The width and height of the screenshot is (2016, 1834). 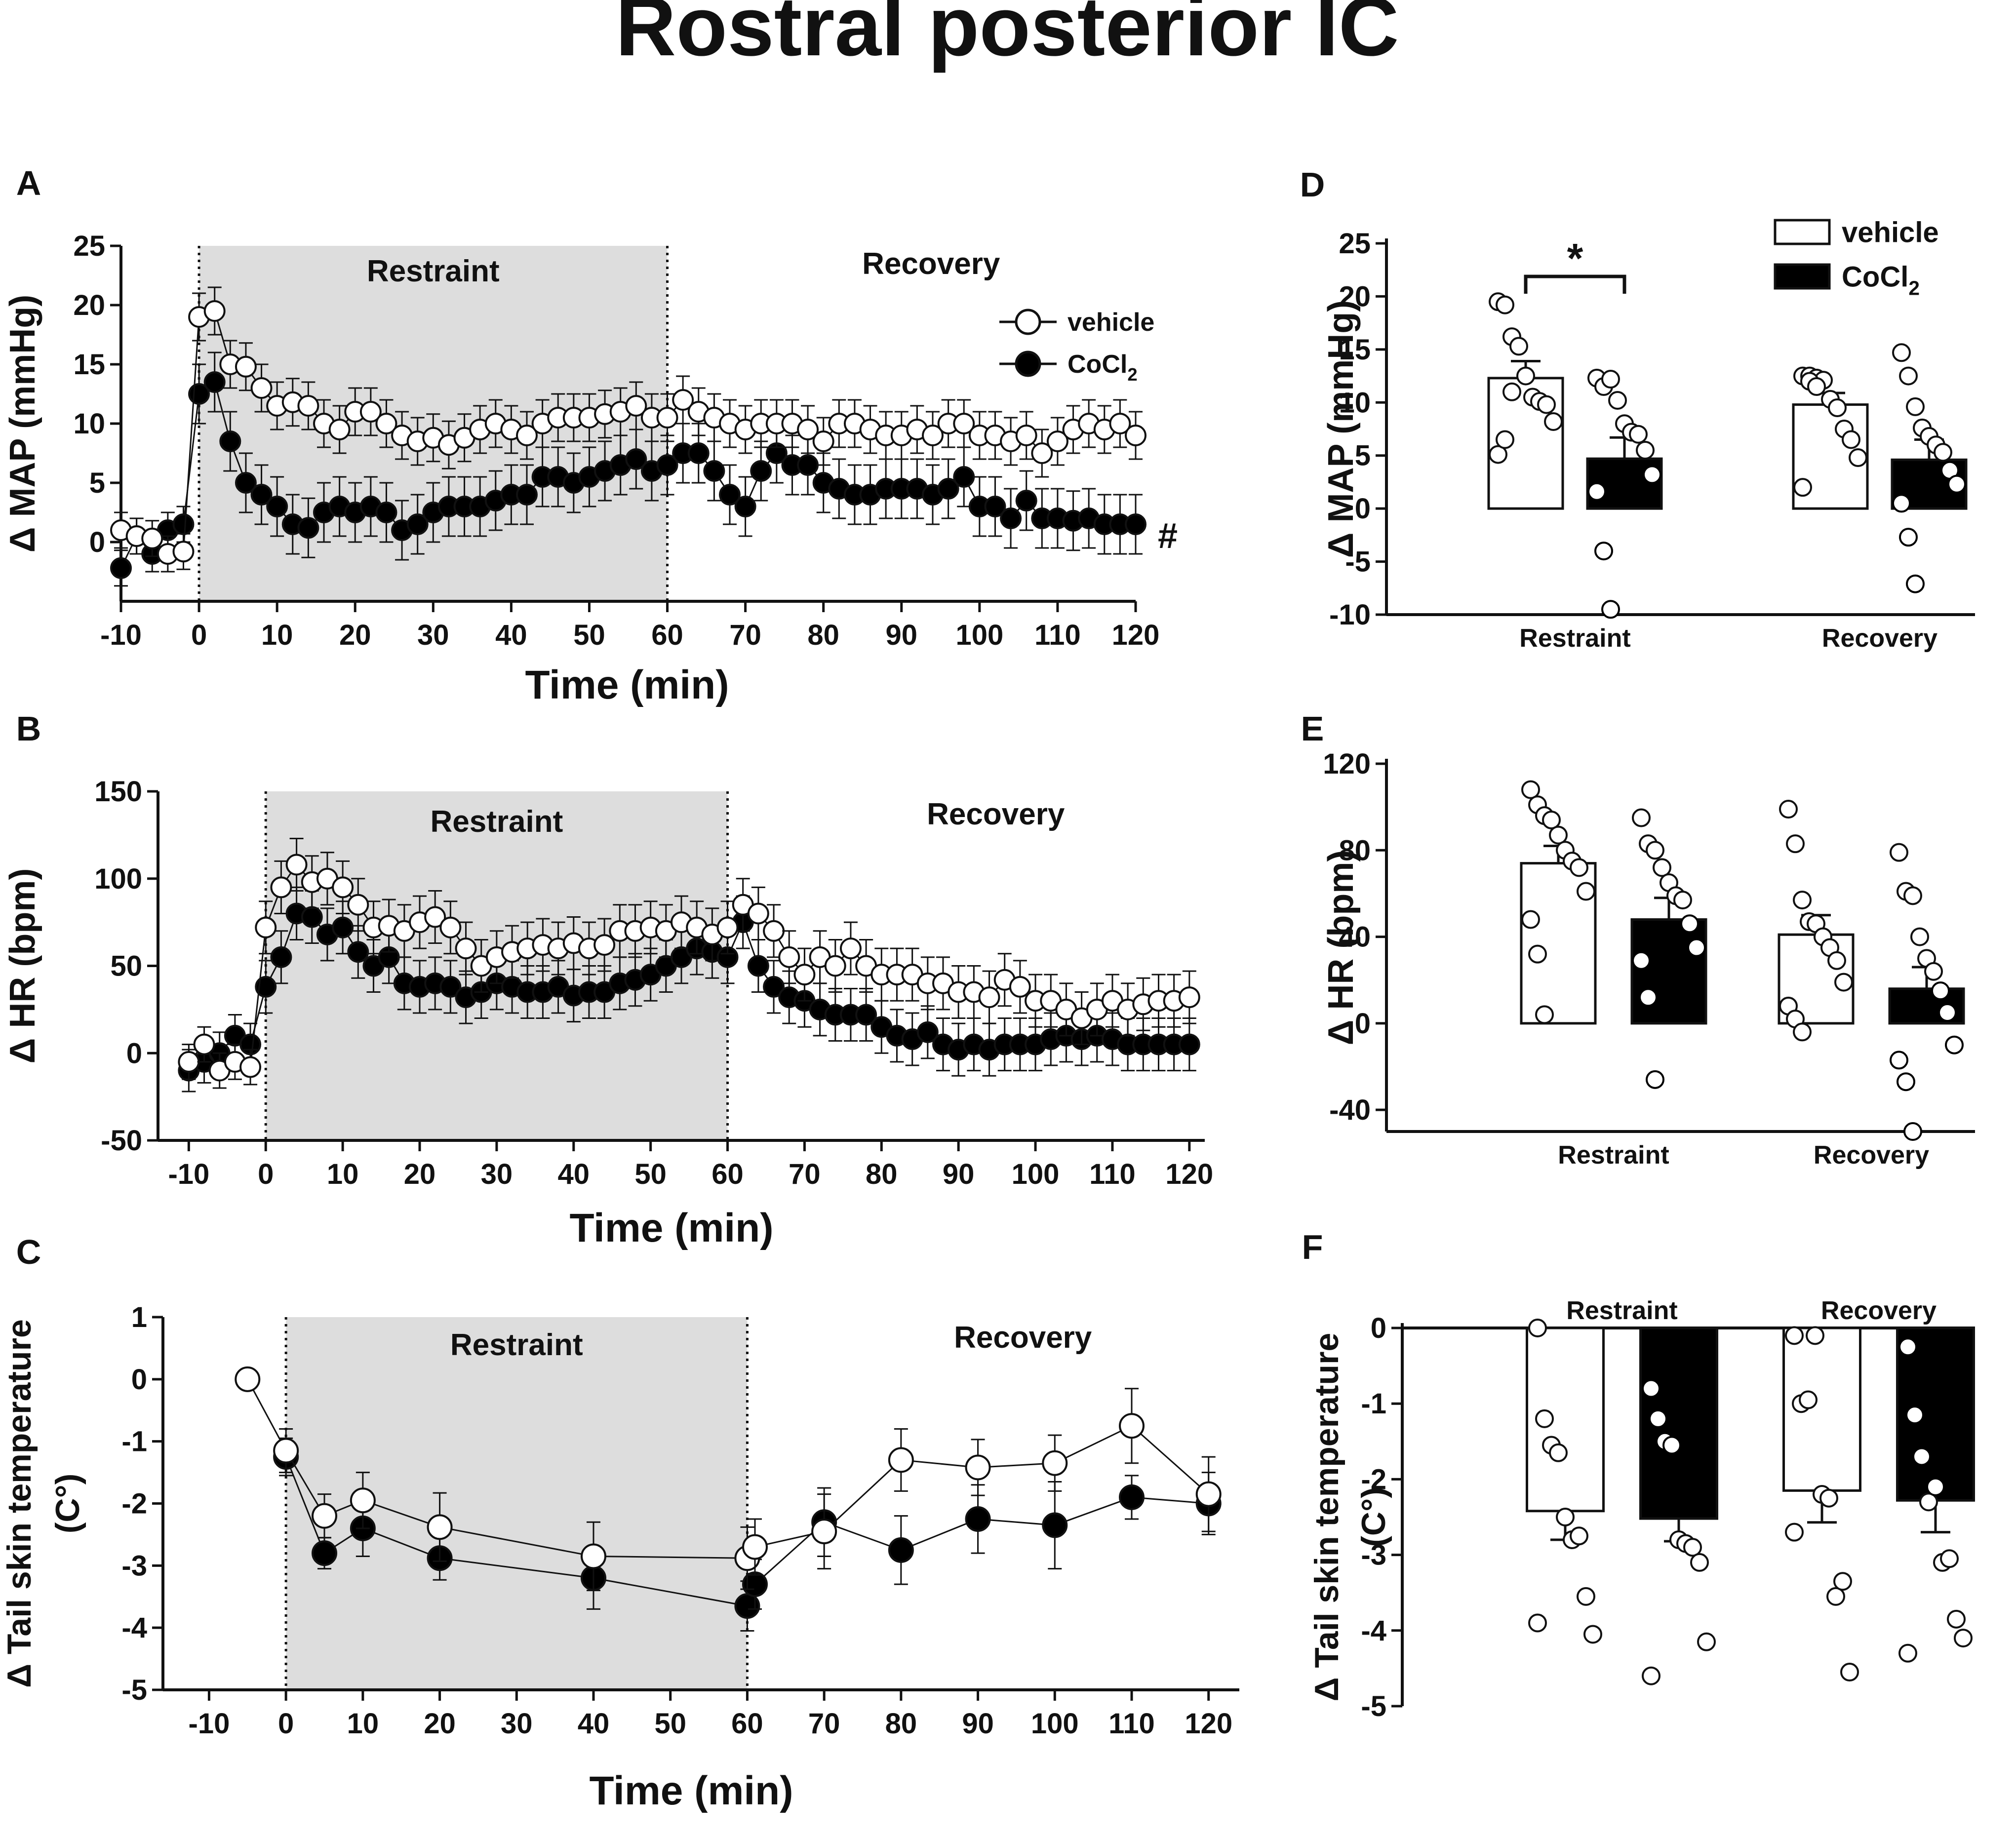 I want to click on panel-b-x-tick-label: -10, so click(x=188, y=1174).